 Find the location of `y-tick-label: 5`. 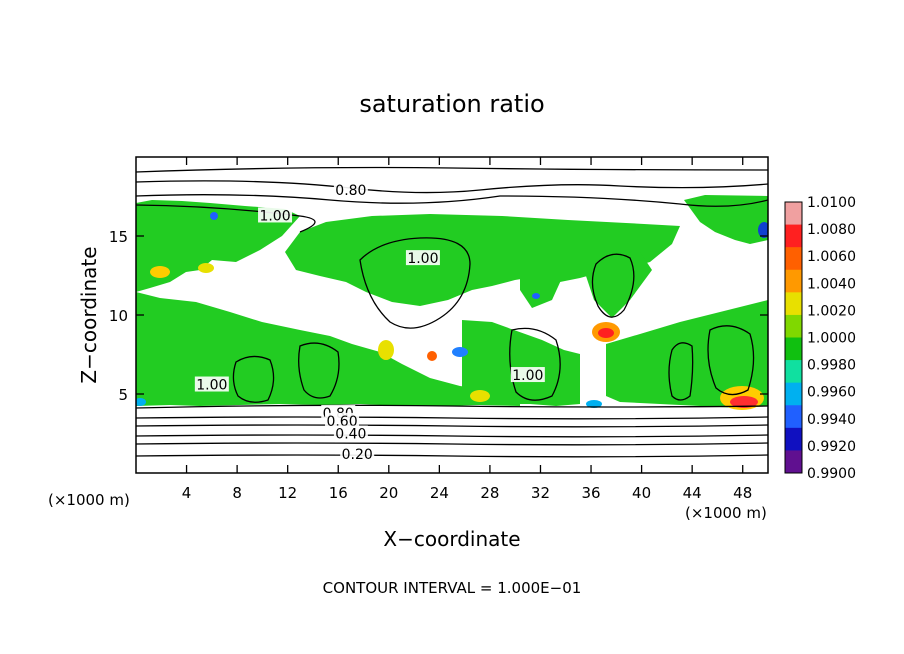

y-tick-label: 5 is located at coordinates (123, 395).